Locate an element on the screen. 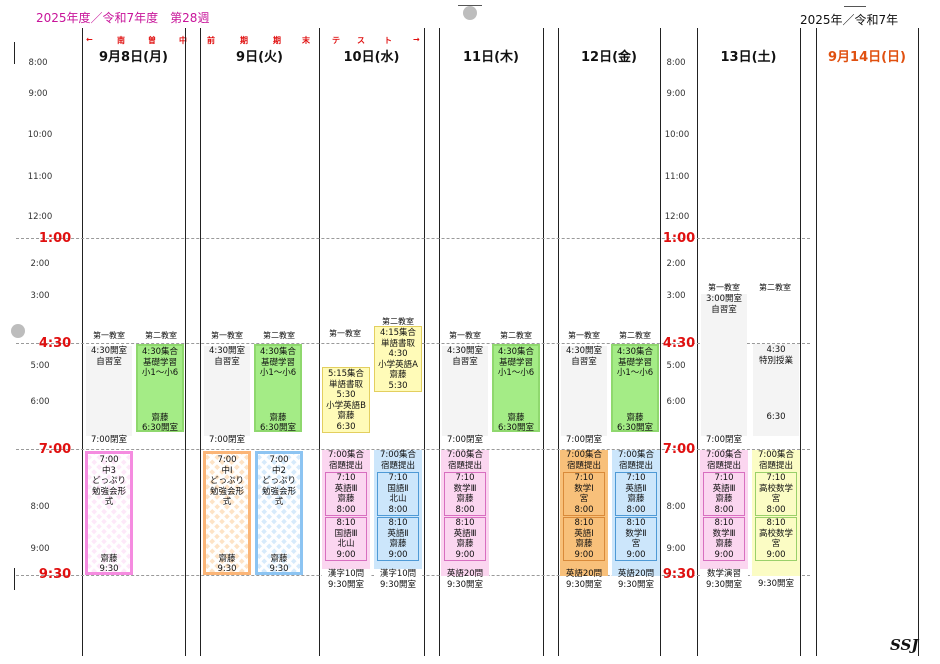 The width and height of the screenshot is (940, 664). tue-study-session-1: 7:00 中Ⅰ どっぷり 勉強会形式 齋藤 9:30 is located at coordinates (227, 513).